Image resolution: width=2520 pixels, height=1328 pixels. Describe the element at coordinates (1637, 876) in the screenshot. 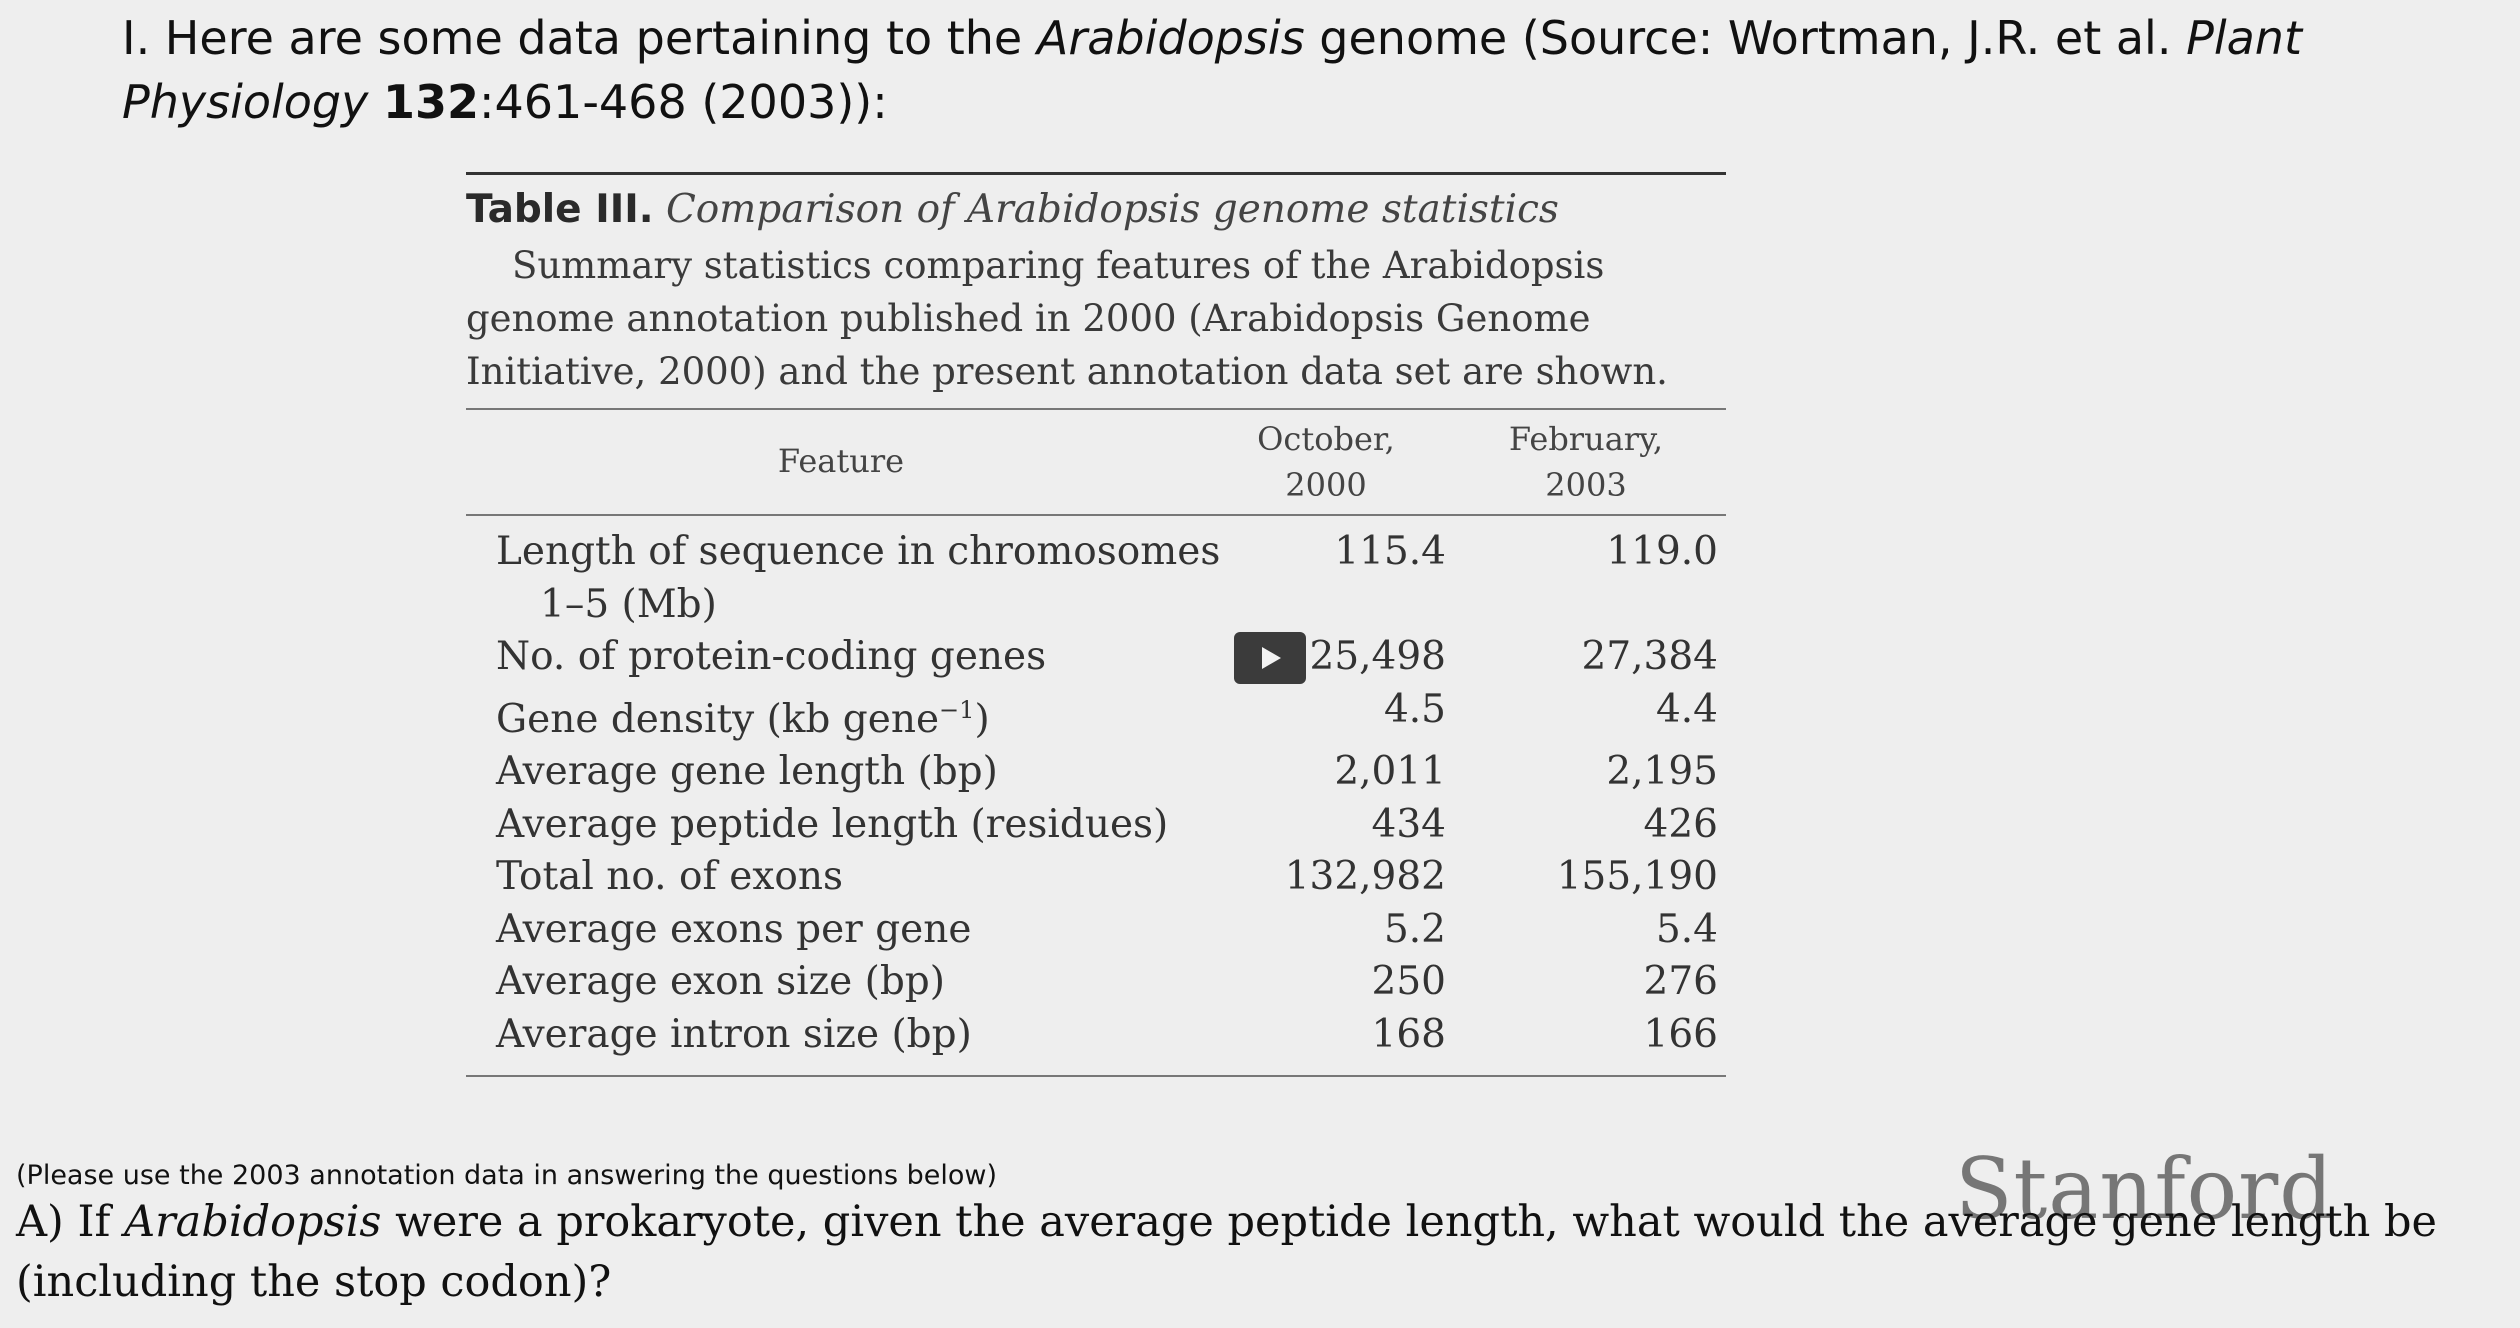

I see `row-feb-2003: 155,190` at that location.